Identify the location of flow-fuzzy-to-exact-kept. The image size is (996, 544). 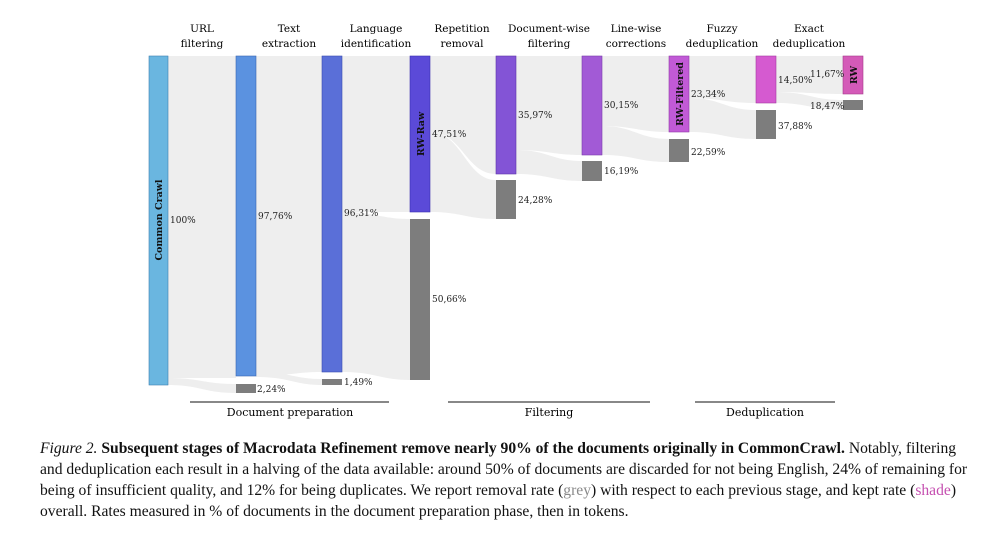
(809, 75).